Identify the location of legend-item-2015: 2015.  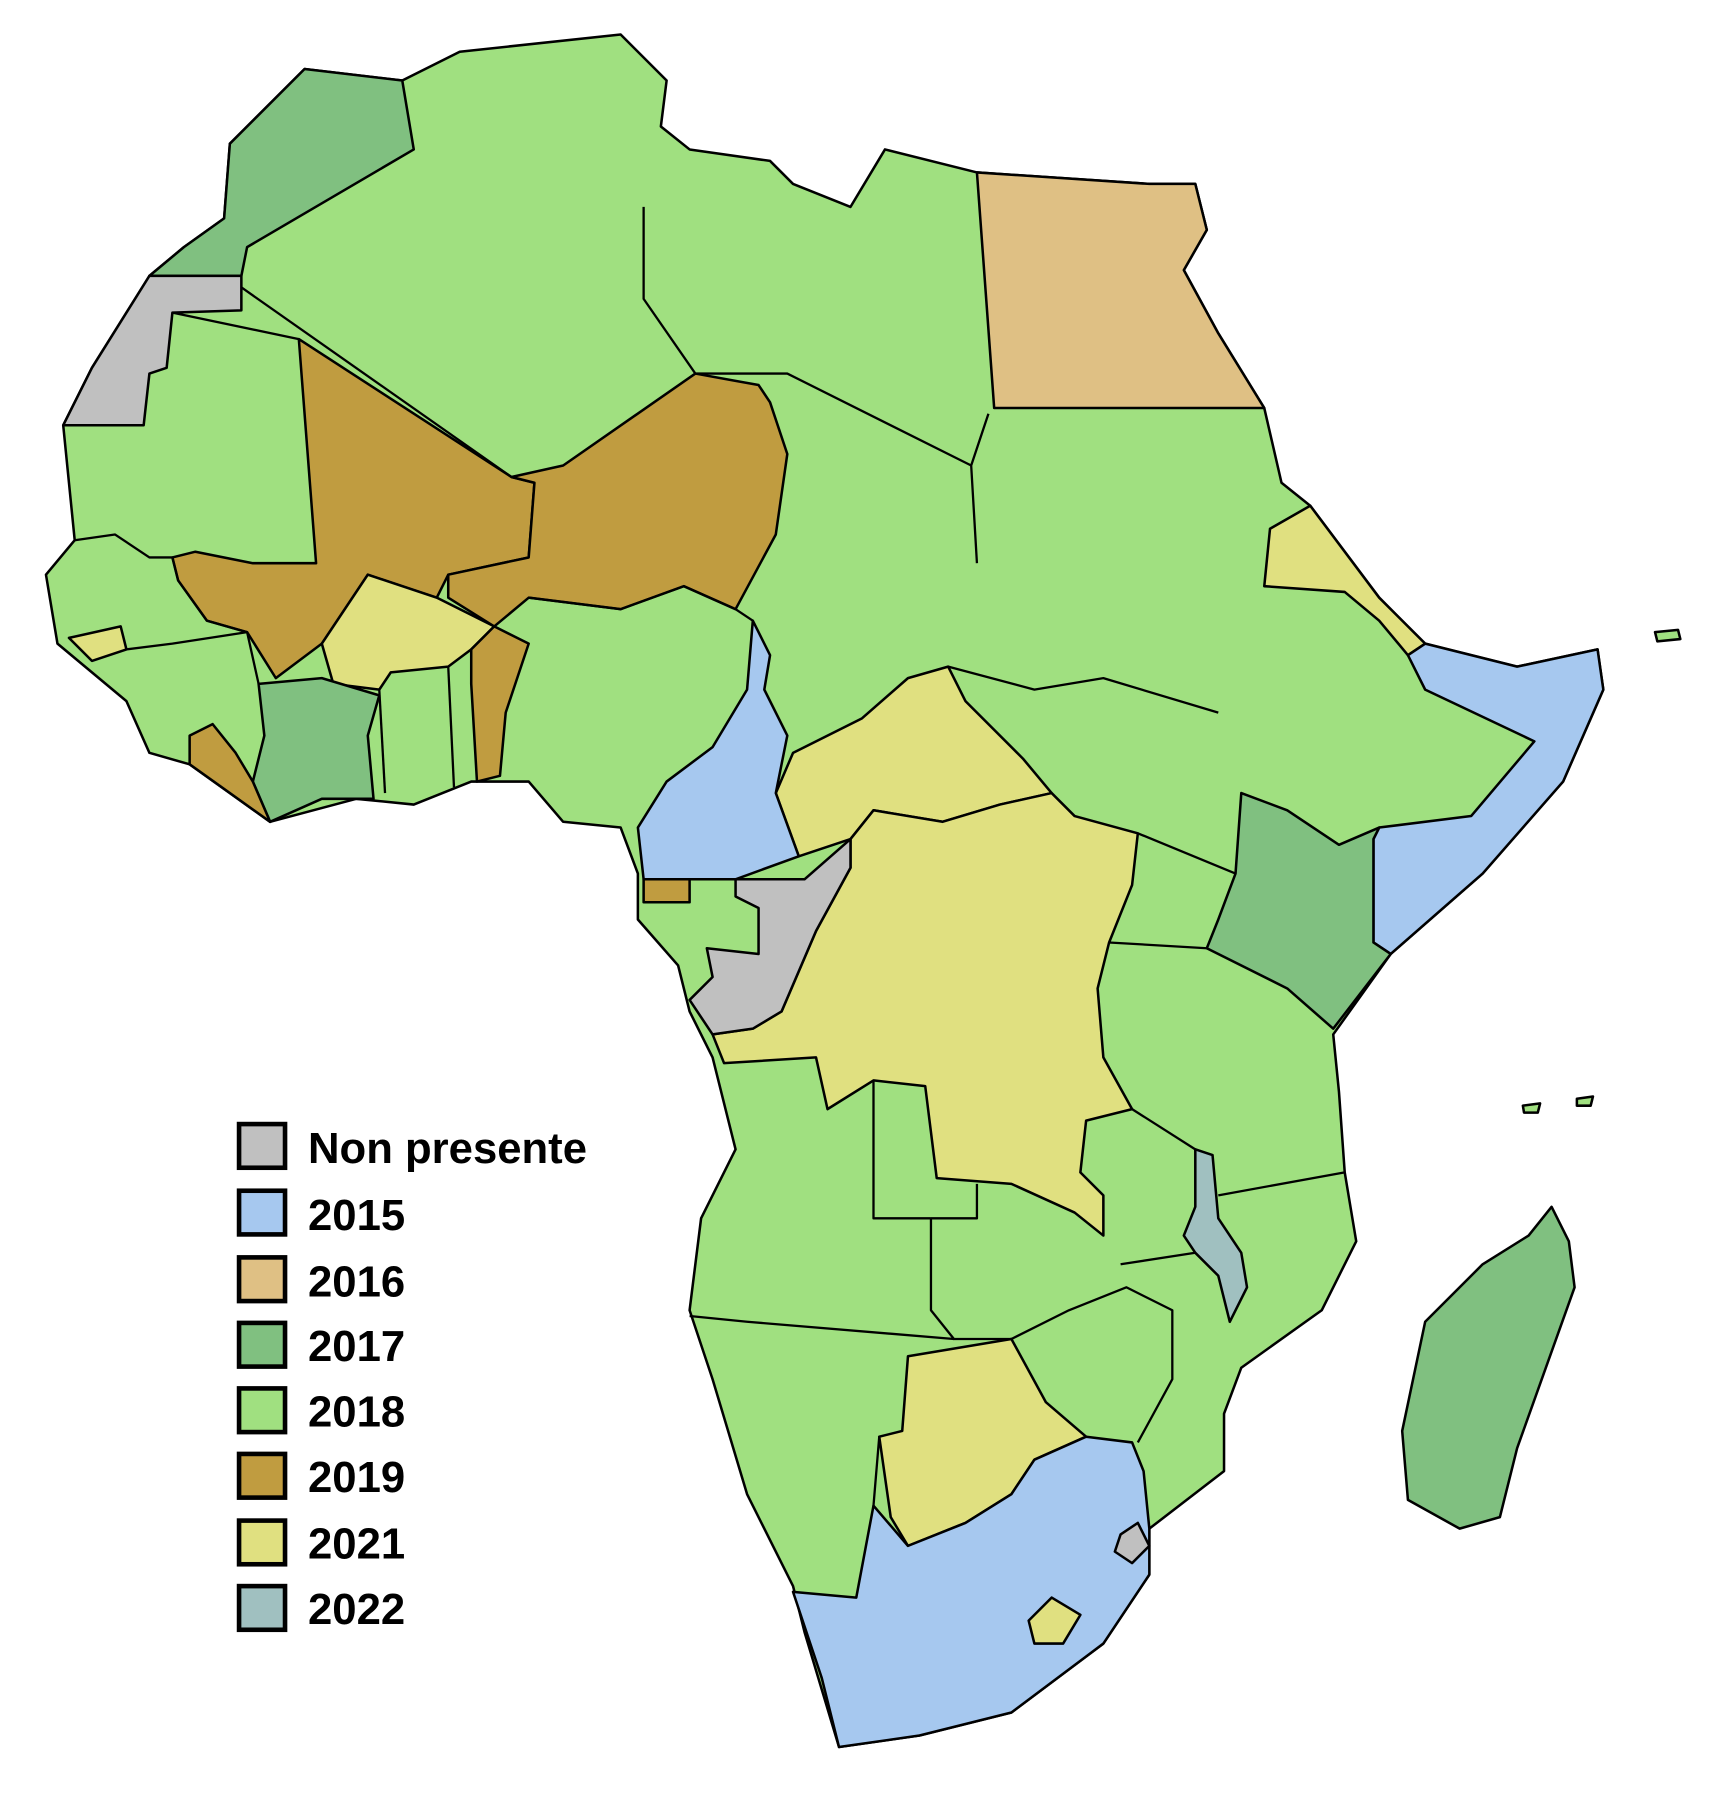
(320, 1214).